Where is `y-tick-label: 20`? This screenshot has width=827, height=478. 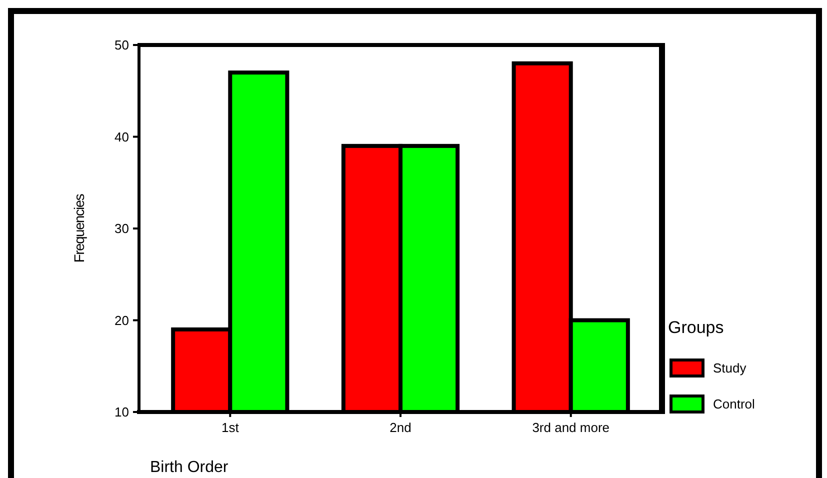 y-tick-label: 20 is located at coordinates (121, 320).